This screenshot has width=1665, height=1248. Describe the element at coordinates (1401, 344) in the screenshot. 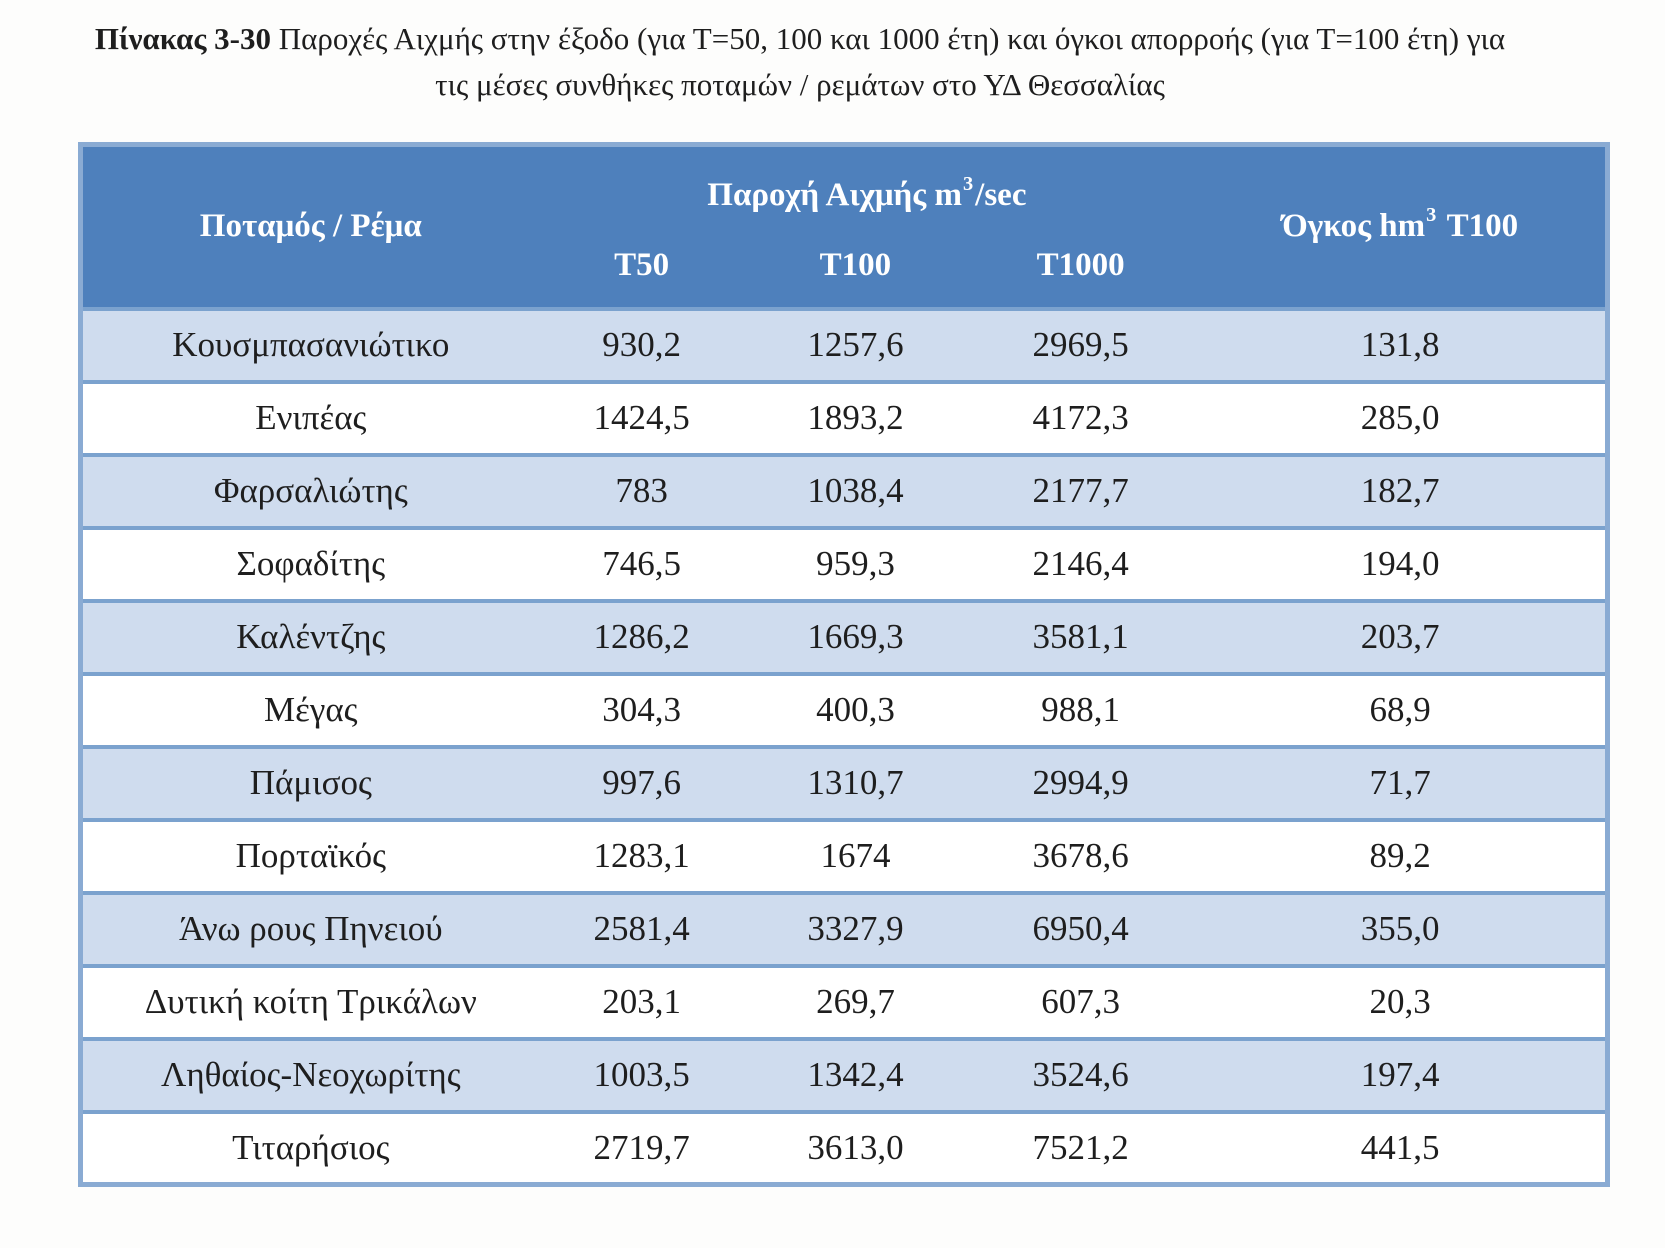

I see `volume-value-cell: 131,8` at that location.